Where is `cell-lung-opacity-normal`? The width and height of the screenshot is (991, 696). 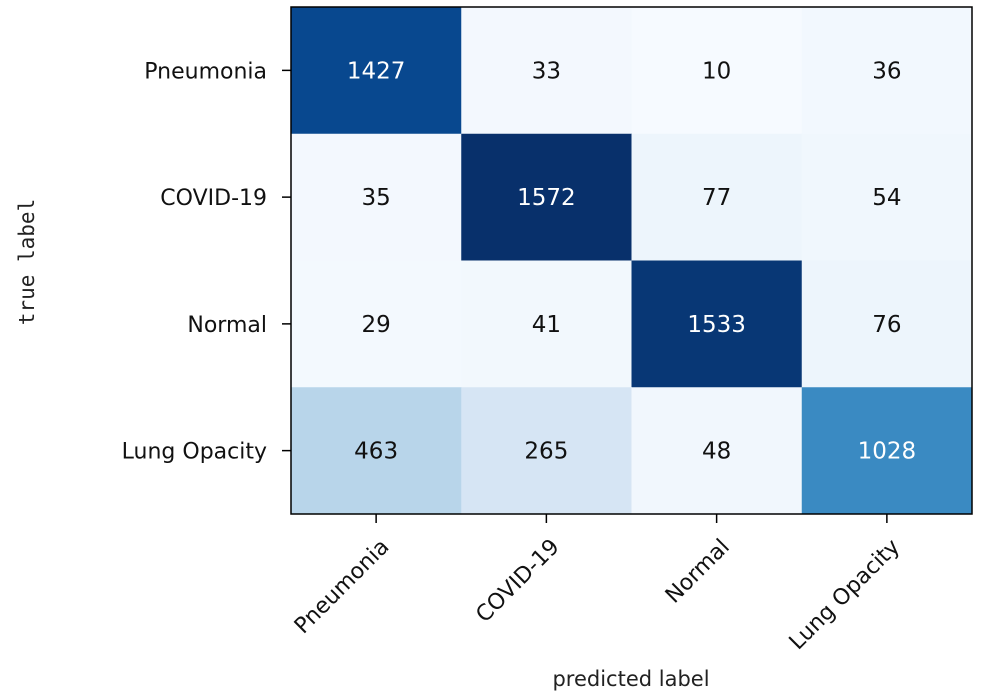 cell-lung-opacity-normal is located at coordinates (717, 451).